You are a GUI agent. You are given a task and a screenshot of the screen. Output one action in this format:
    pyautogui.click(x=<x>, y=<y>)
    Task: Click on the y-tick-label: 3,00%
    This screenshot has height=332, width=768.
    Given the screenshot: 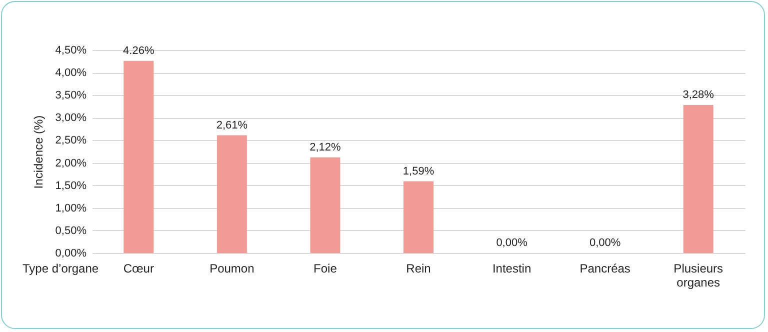 What is the action you would take?
    pyautogui.click(x=71, y=118)
    